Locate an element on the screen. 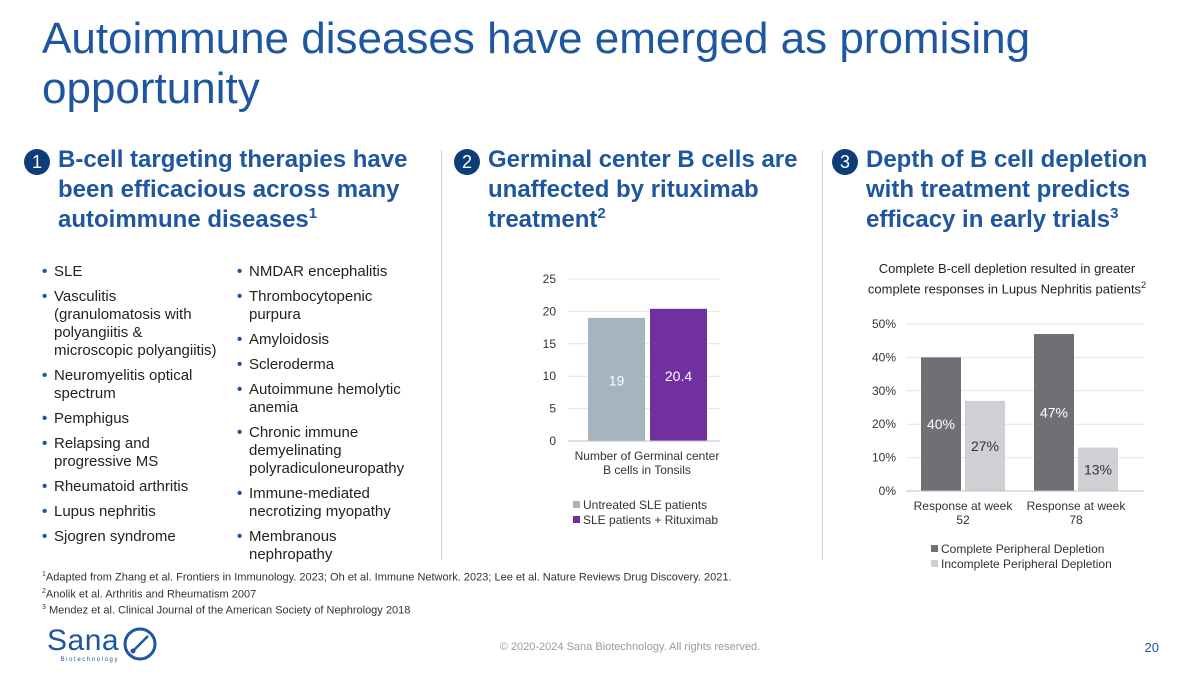 This screenshot has height=675, width=1200. y-tick-label: 30% is located at coordinates (884, 391).